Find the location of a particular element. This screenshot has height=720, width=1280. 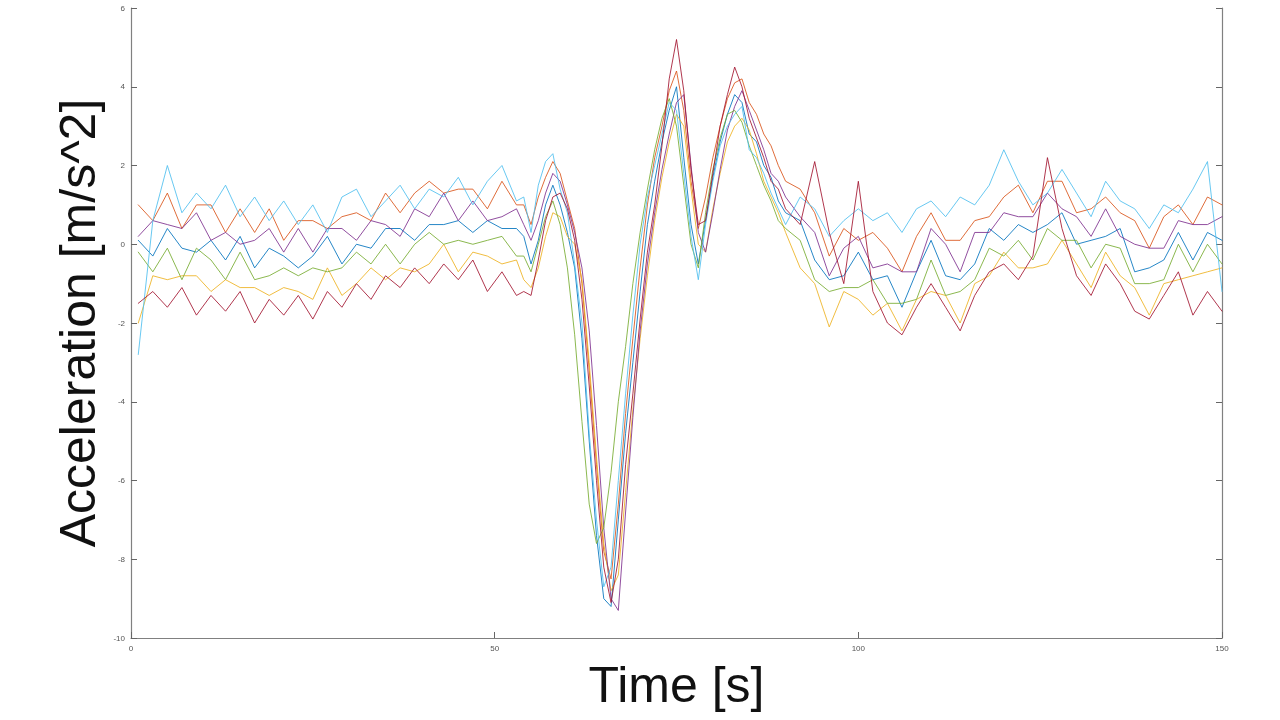

y-tick-label: 0 is located at coordinates (123, 244).